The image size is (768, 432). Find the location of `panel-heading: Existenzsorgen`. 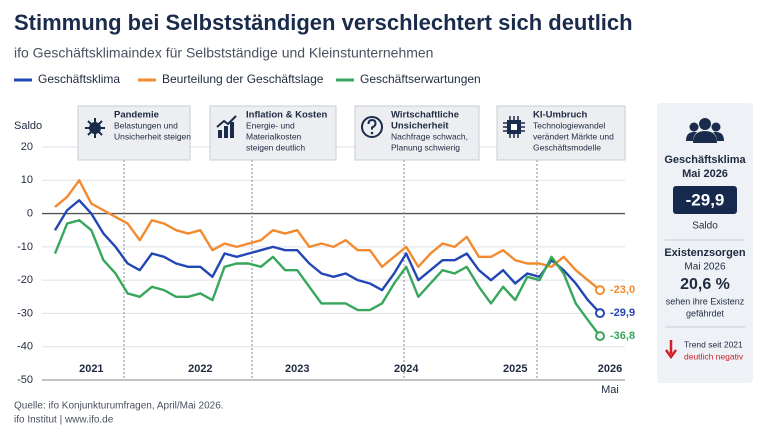

panel-heading: Existenzsorgen is located at coordinates (705, 253).